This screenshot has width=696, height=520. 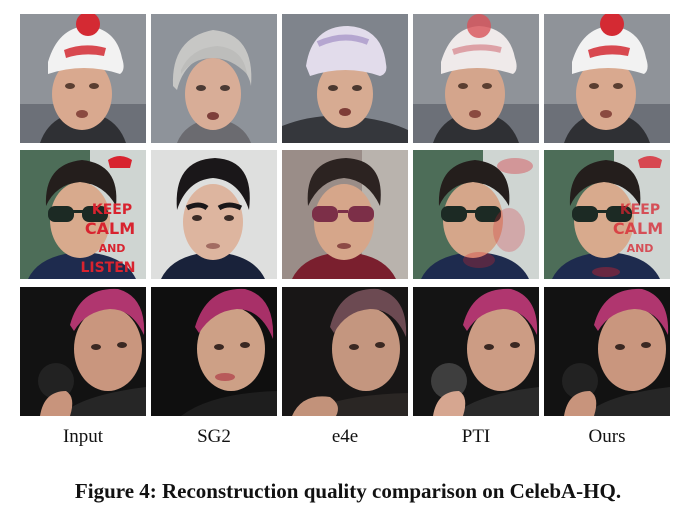 What do you see at coordinates (83, 436) in the screenshot?
I see `column-label-input: Input` at bounding box center [83, 436].